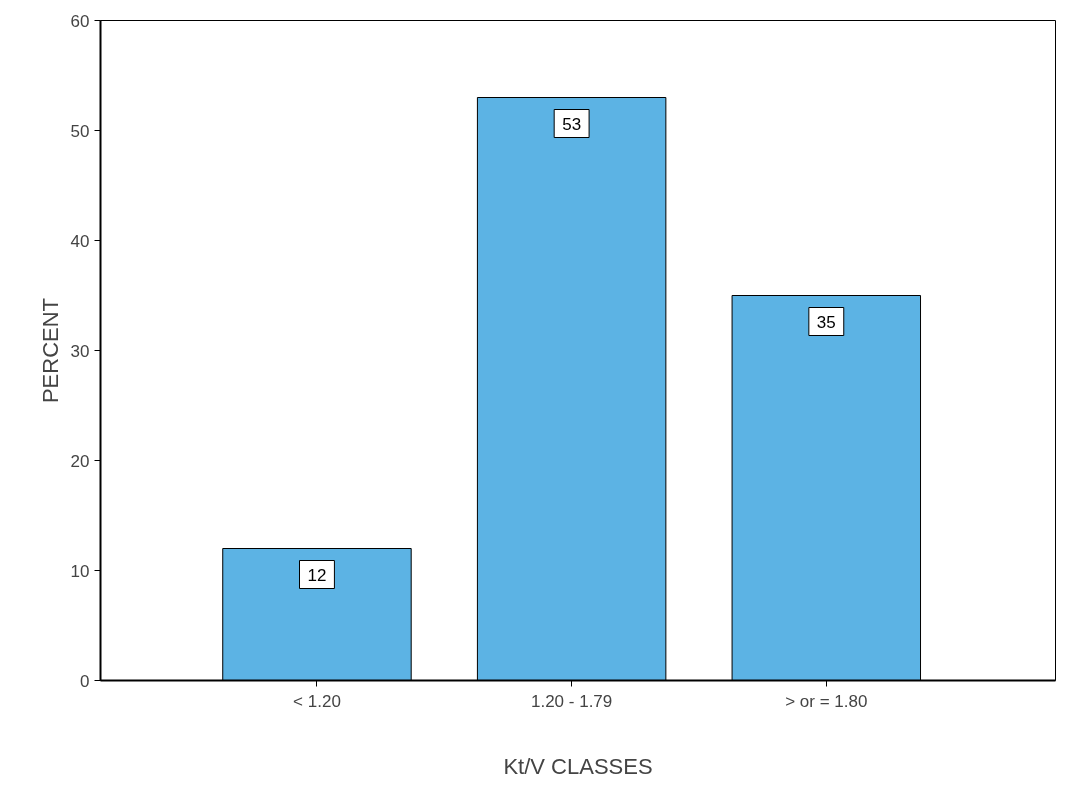 The height and width of the screenshot is (801, 1072). What do you see at coordinates (50, 350) in the screenshot?
I see `y-axis-title: PERCENT` at bounding box center [50, 350].